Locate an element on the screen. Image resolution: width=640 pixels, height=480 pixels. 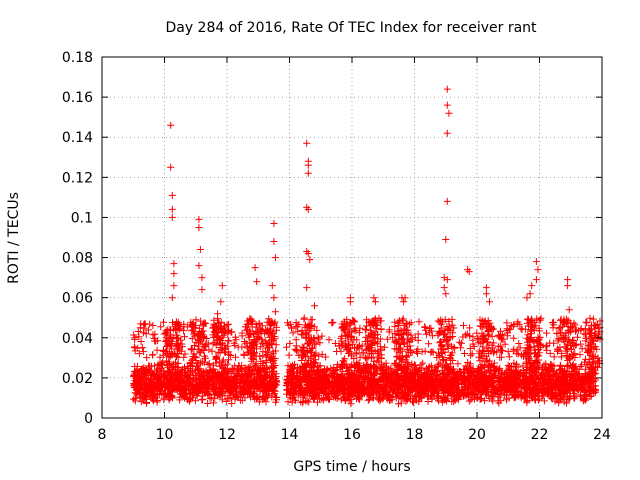
x-tick-label: 20 is located at coordinates (477, 435).